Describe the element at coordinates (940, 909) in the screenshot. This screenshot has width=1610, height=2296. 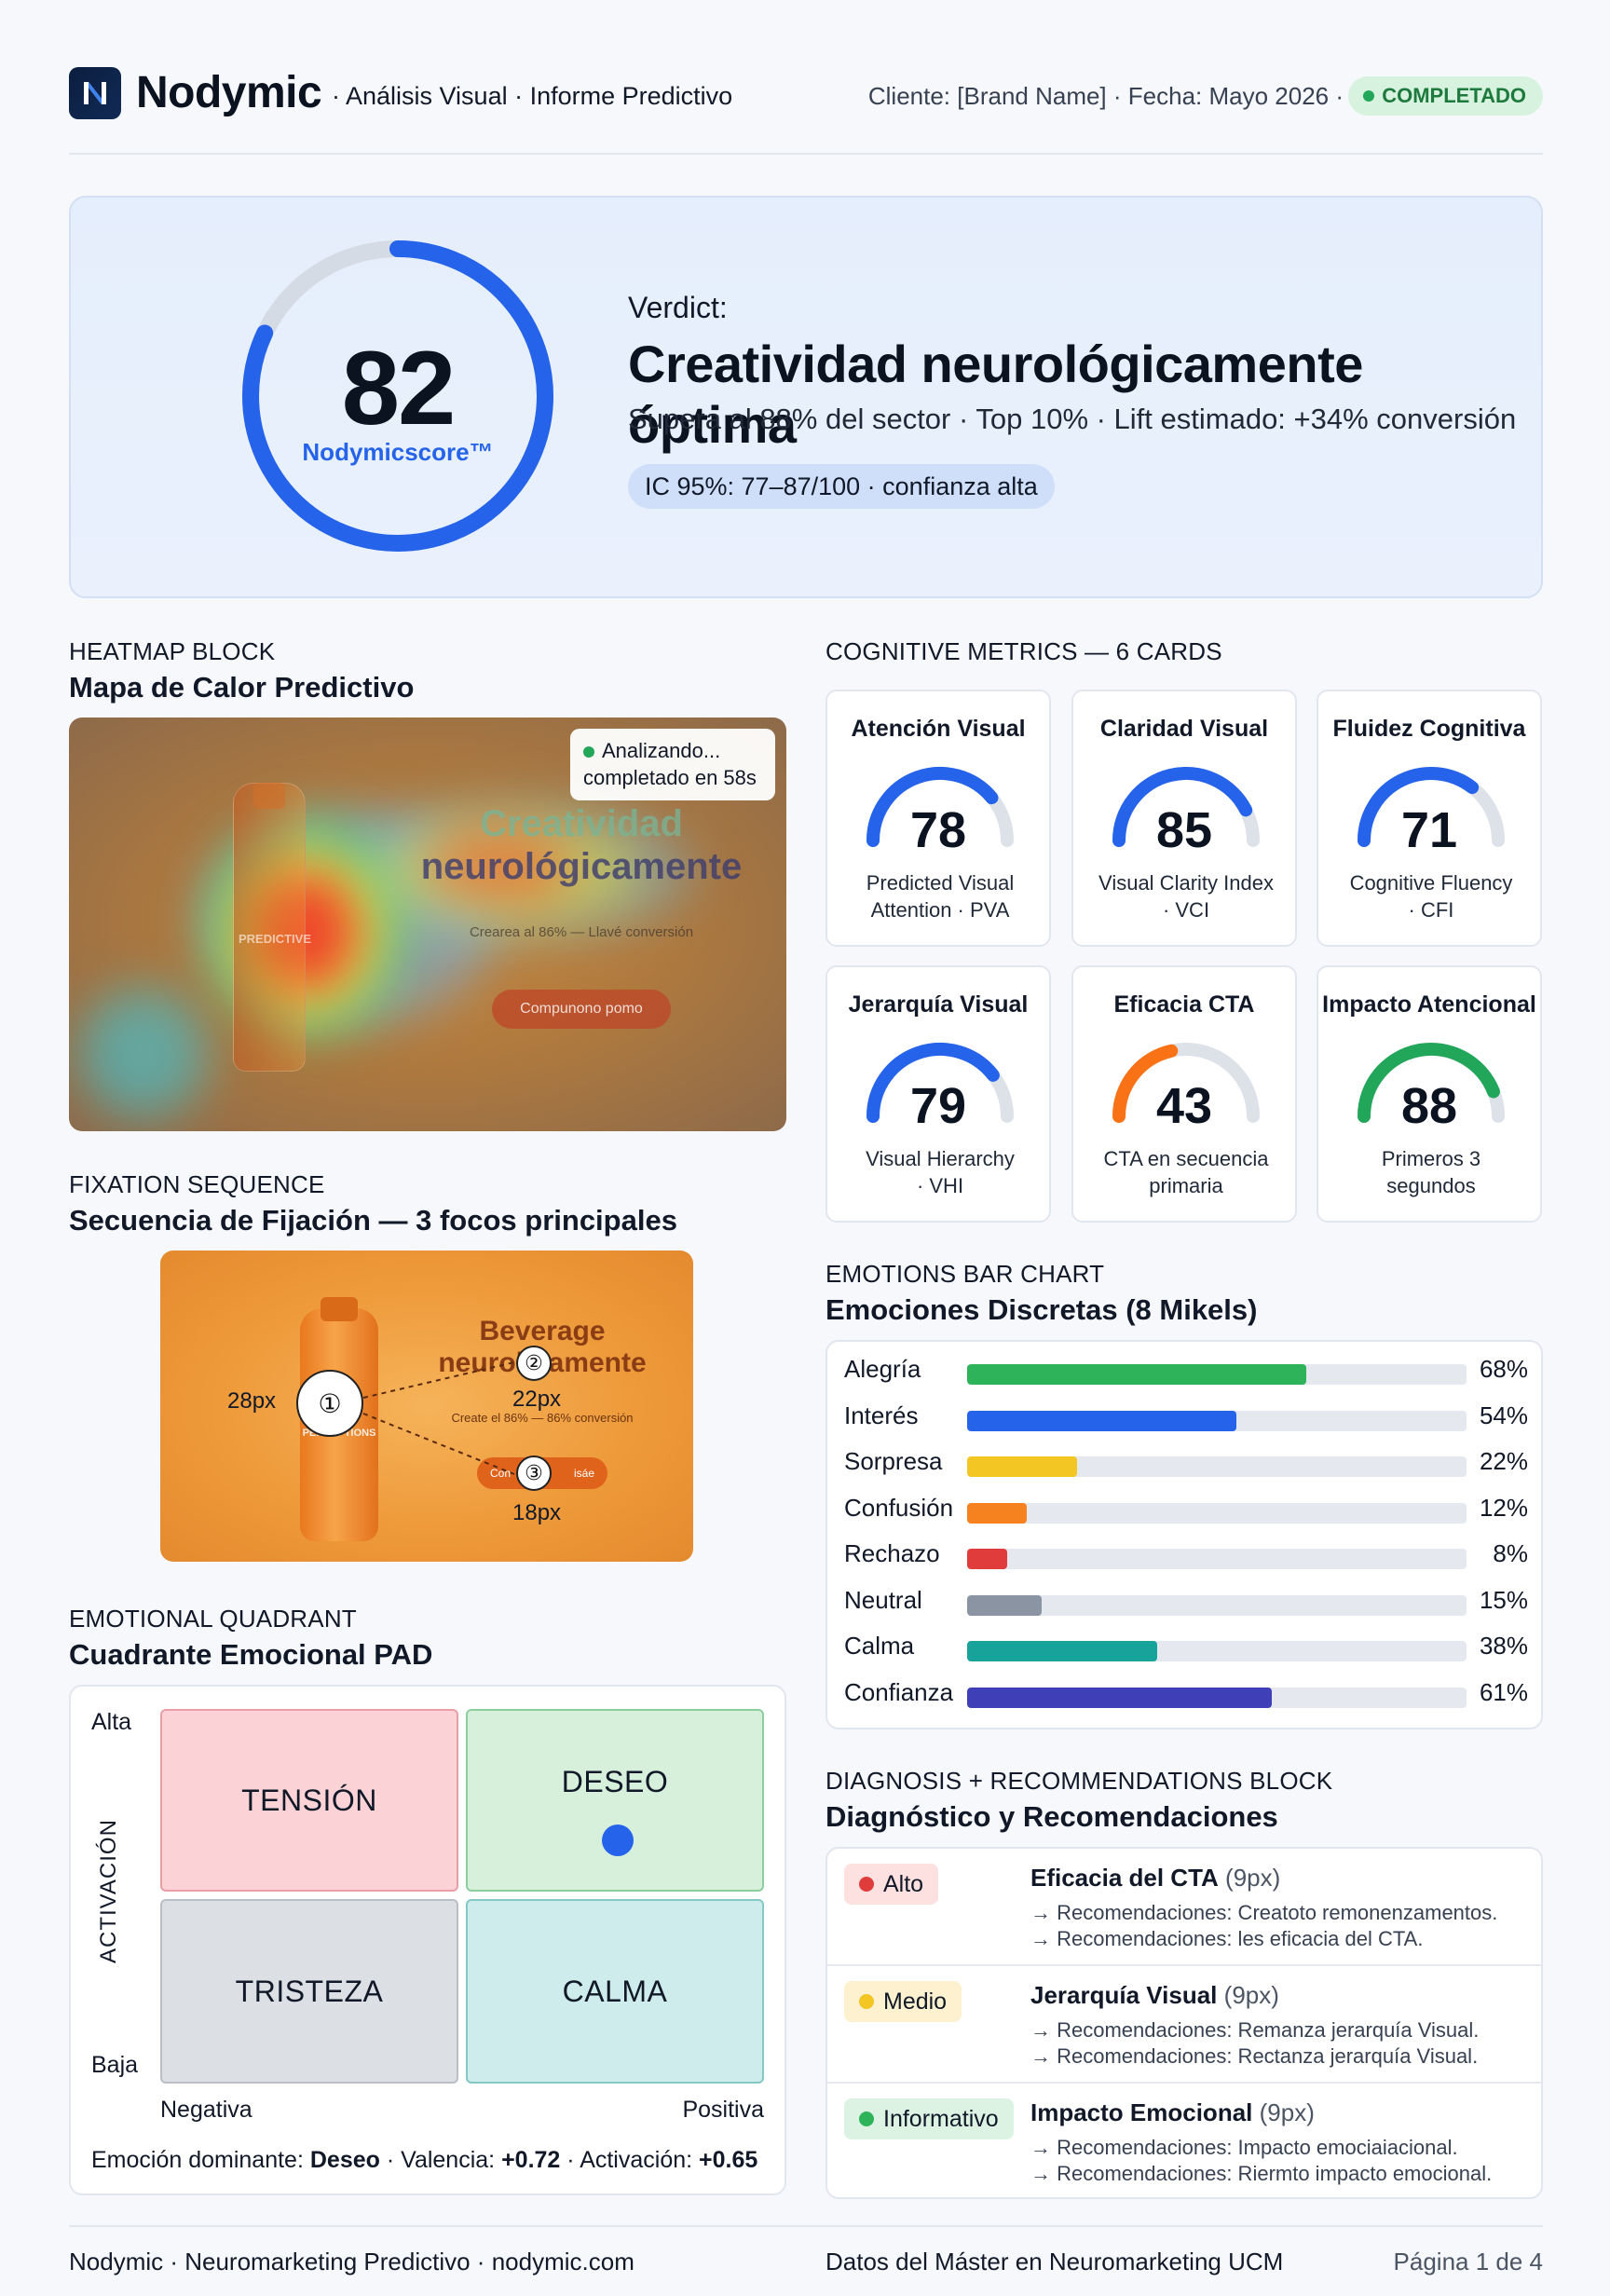
I see `metric-card-subtitle-line2: Attention · PVA` at that location.